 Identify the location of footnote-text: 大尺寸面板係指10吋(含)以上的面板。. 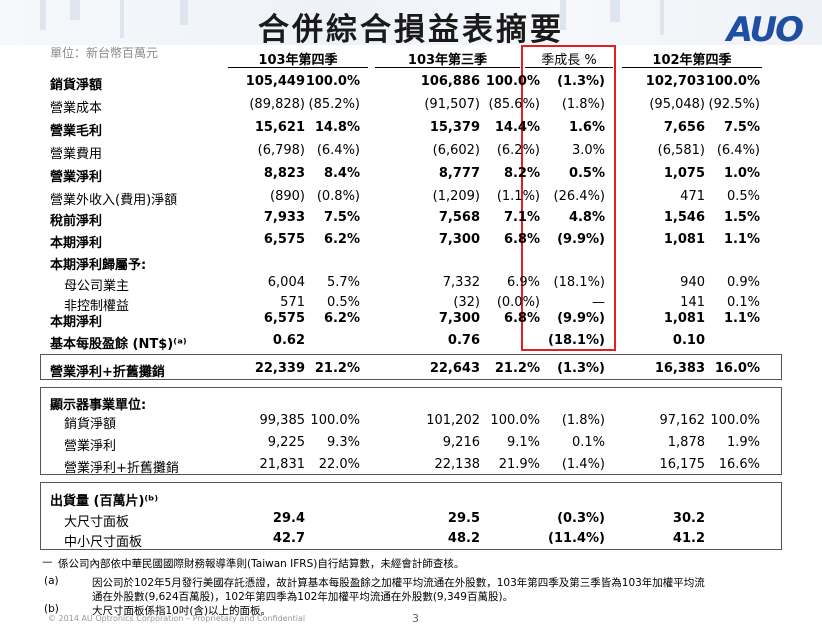
(182, 611).